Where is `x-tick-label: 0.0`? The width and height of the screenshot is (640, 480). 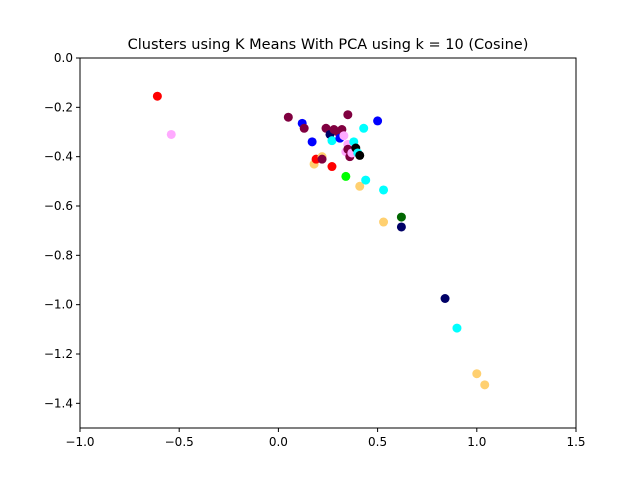 x-tick-label: 0.0 is located at coordinates (278, 442).